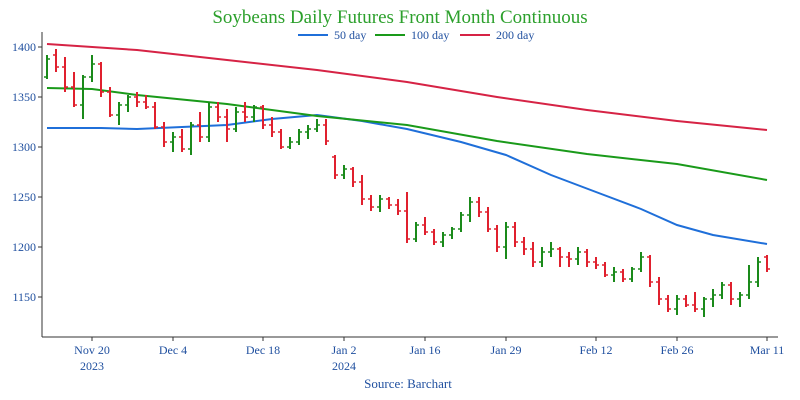 Image resolution: width=800 pixels, height=400 pixels. I want to click on legend: 50 day 100 day 200 day, so click(416, 35).